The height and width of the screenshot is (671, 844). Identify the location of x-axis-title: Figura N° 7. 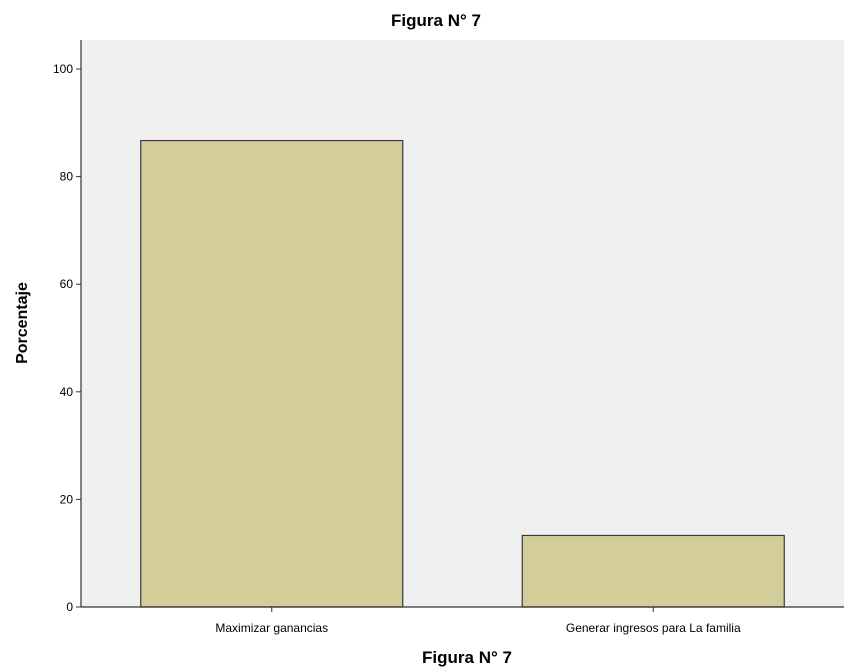
(467, 657).